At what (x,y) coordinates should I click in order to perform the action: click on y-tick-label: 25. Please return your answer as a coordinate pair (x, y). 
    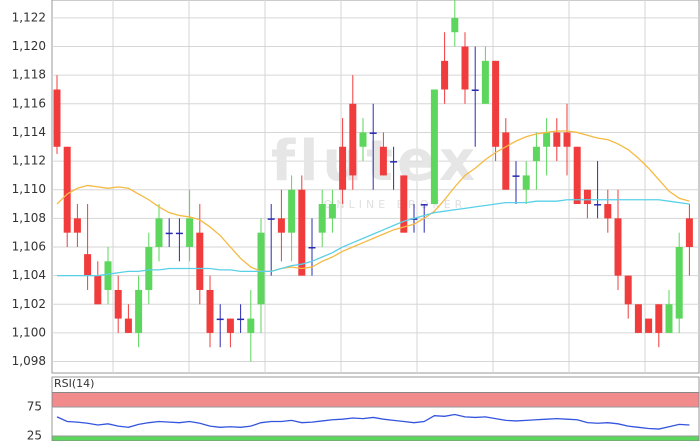
    Looking at the image, I should click on (34, 435).